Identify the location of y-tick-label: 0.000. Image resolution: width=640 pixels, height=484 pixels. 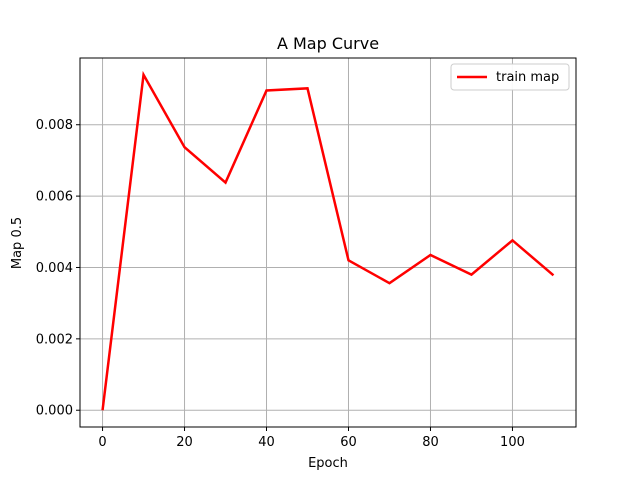
(54, 411).